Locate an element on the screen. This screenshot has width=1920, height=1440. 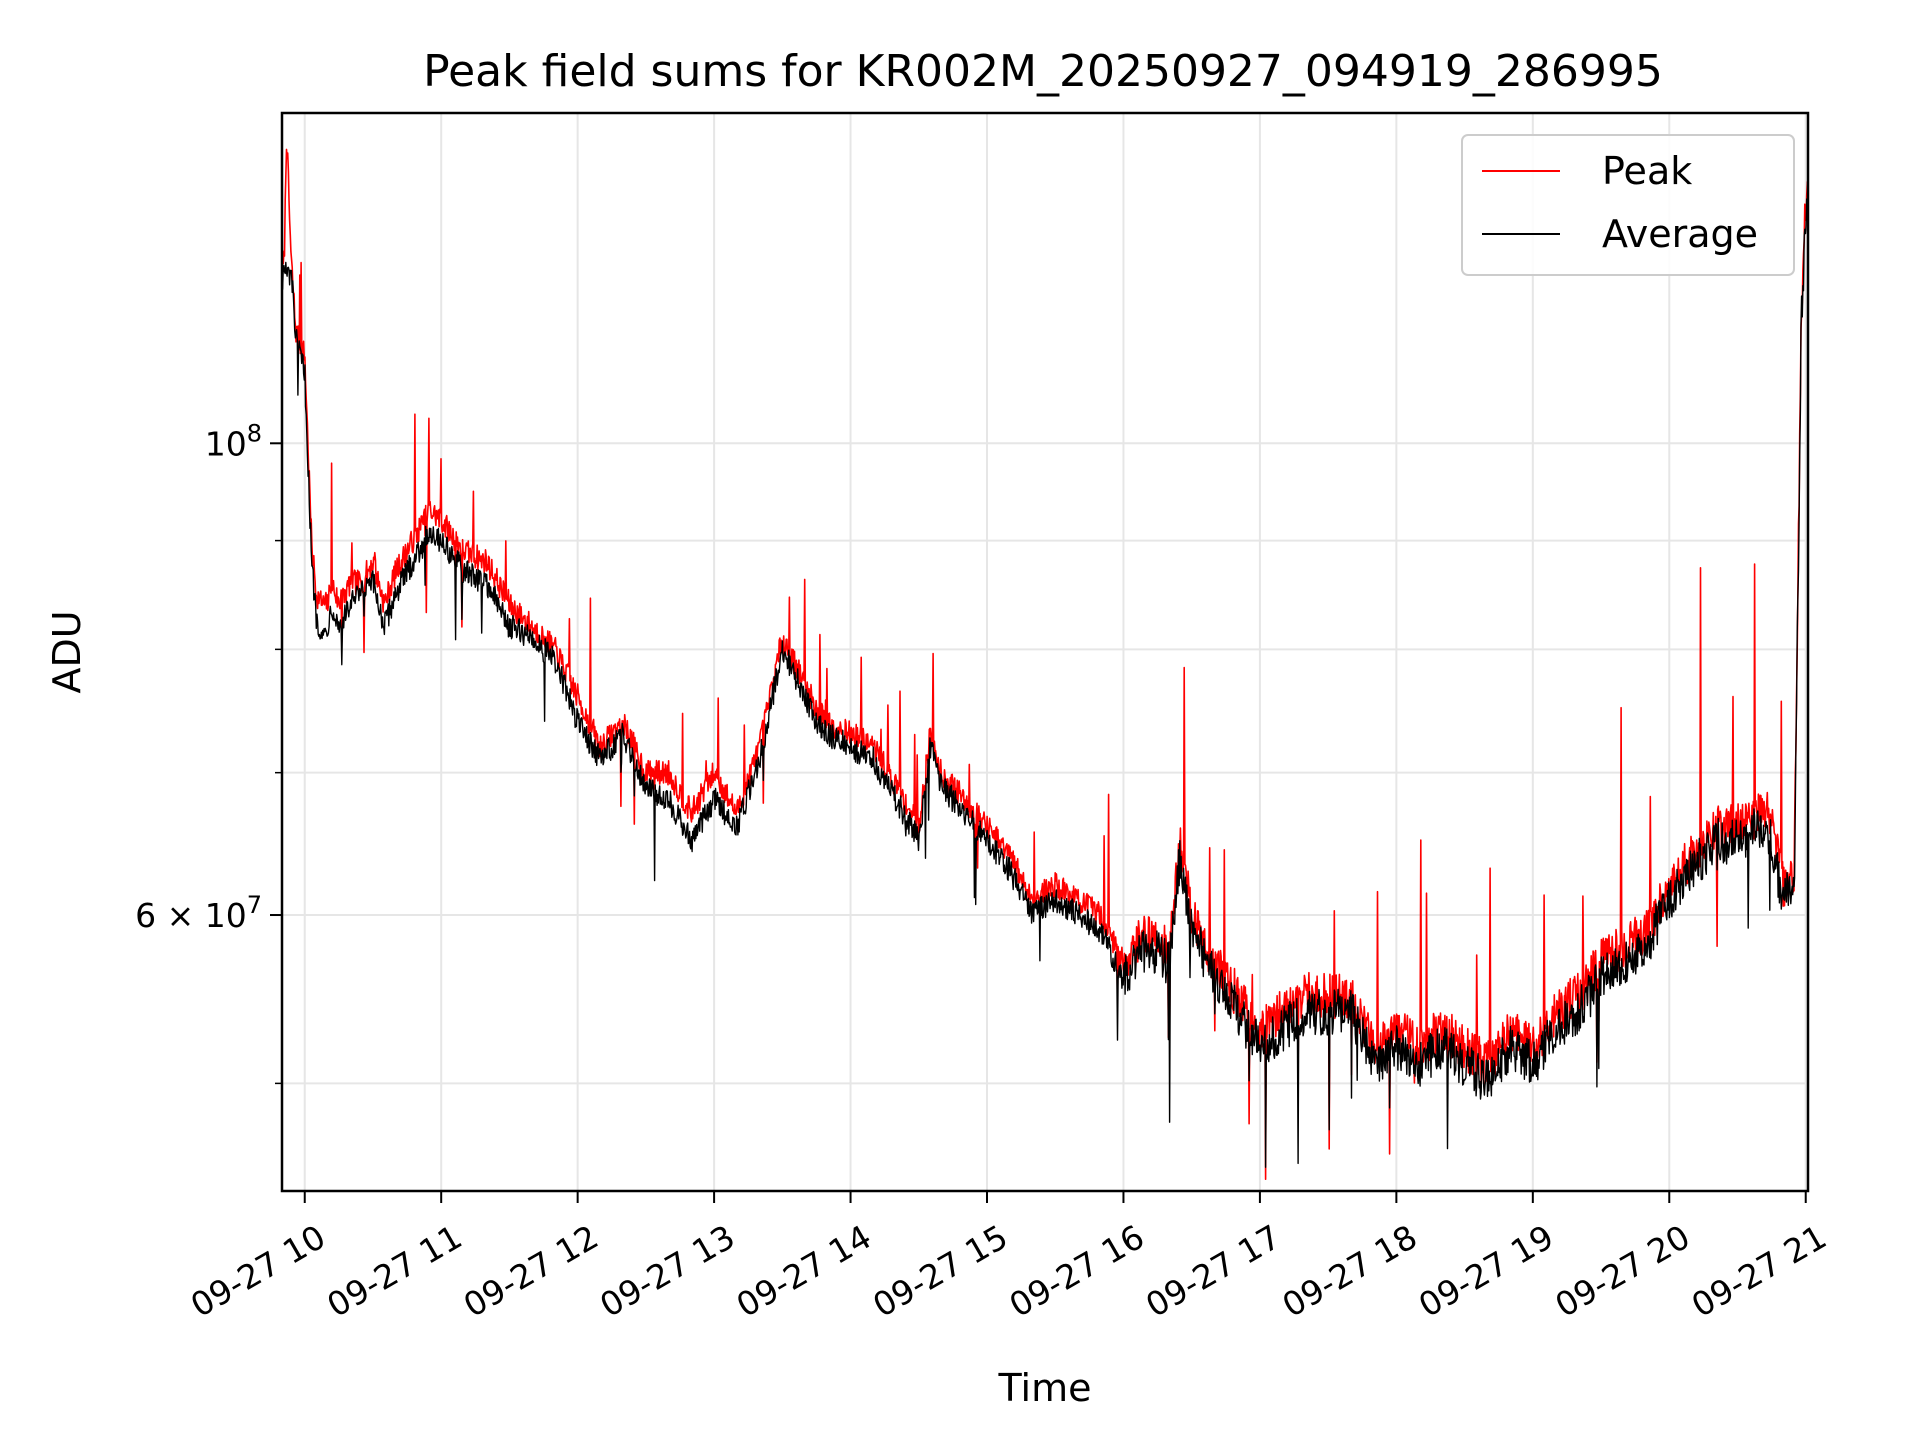
y-tick-label: 6 × 107 is located at coordinates (198, 913).